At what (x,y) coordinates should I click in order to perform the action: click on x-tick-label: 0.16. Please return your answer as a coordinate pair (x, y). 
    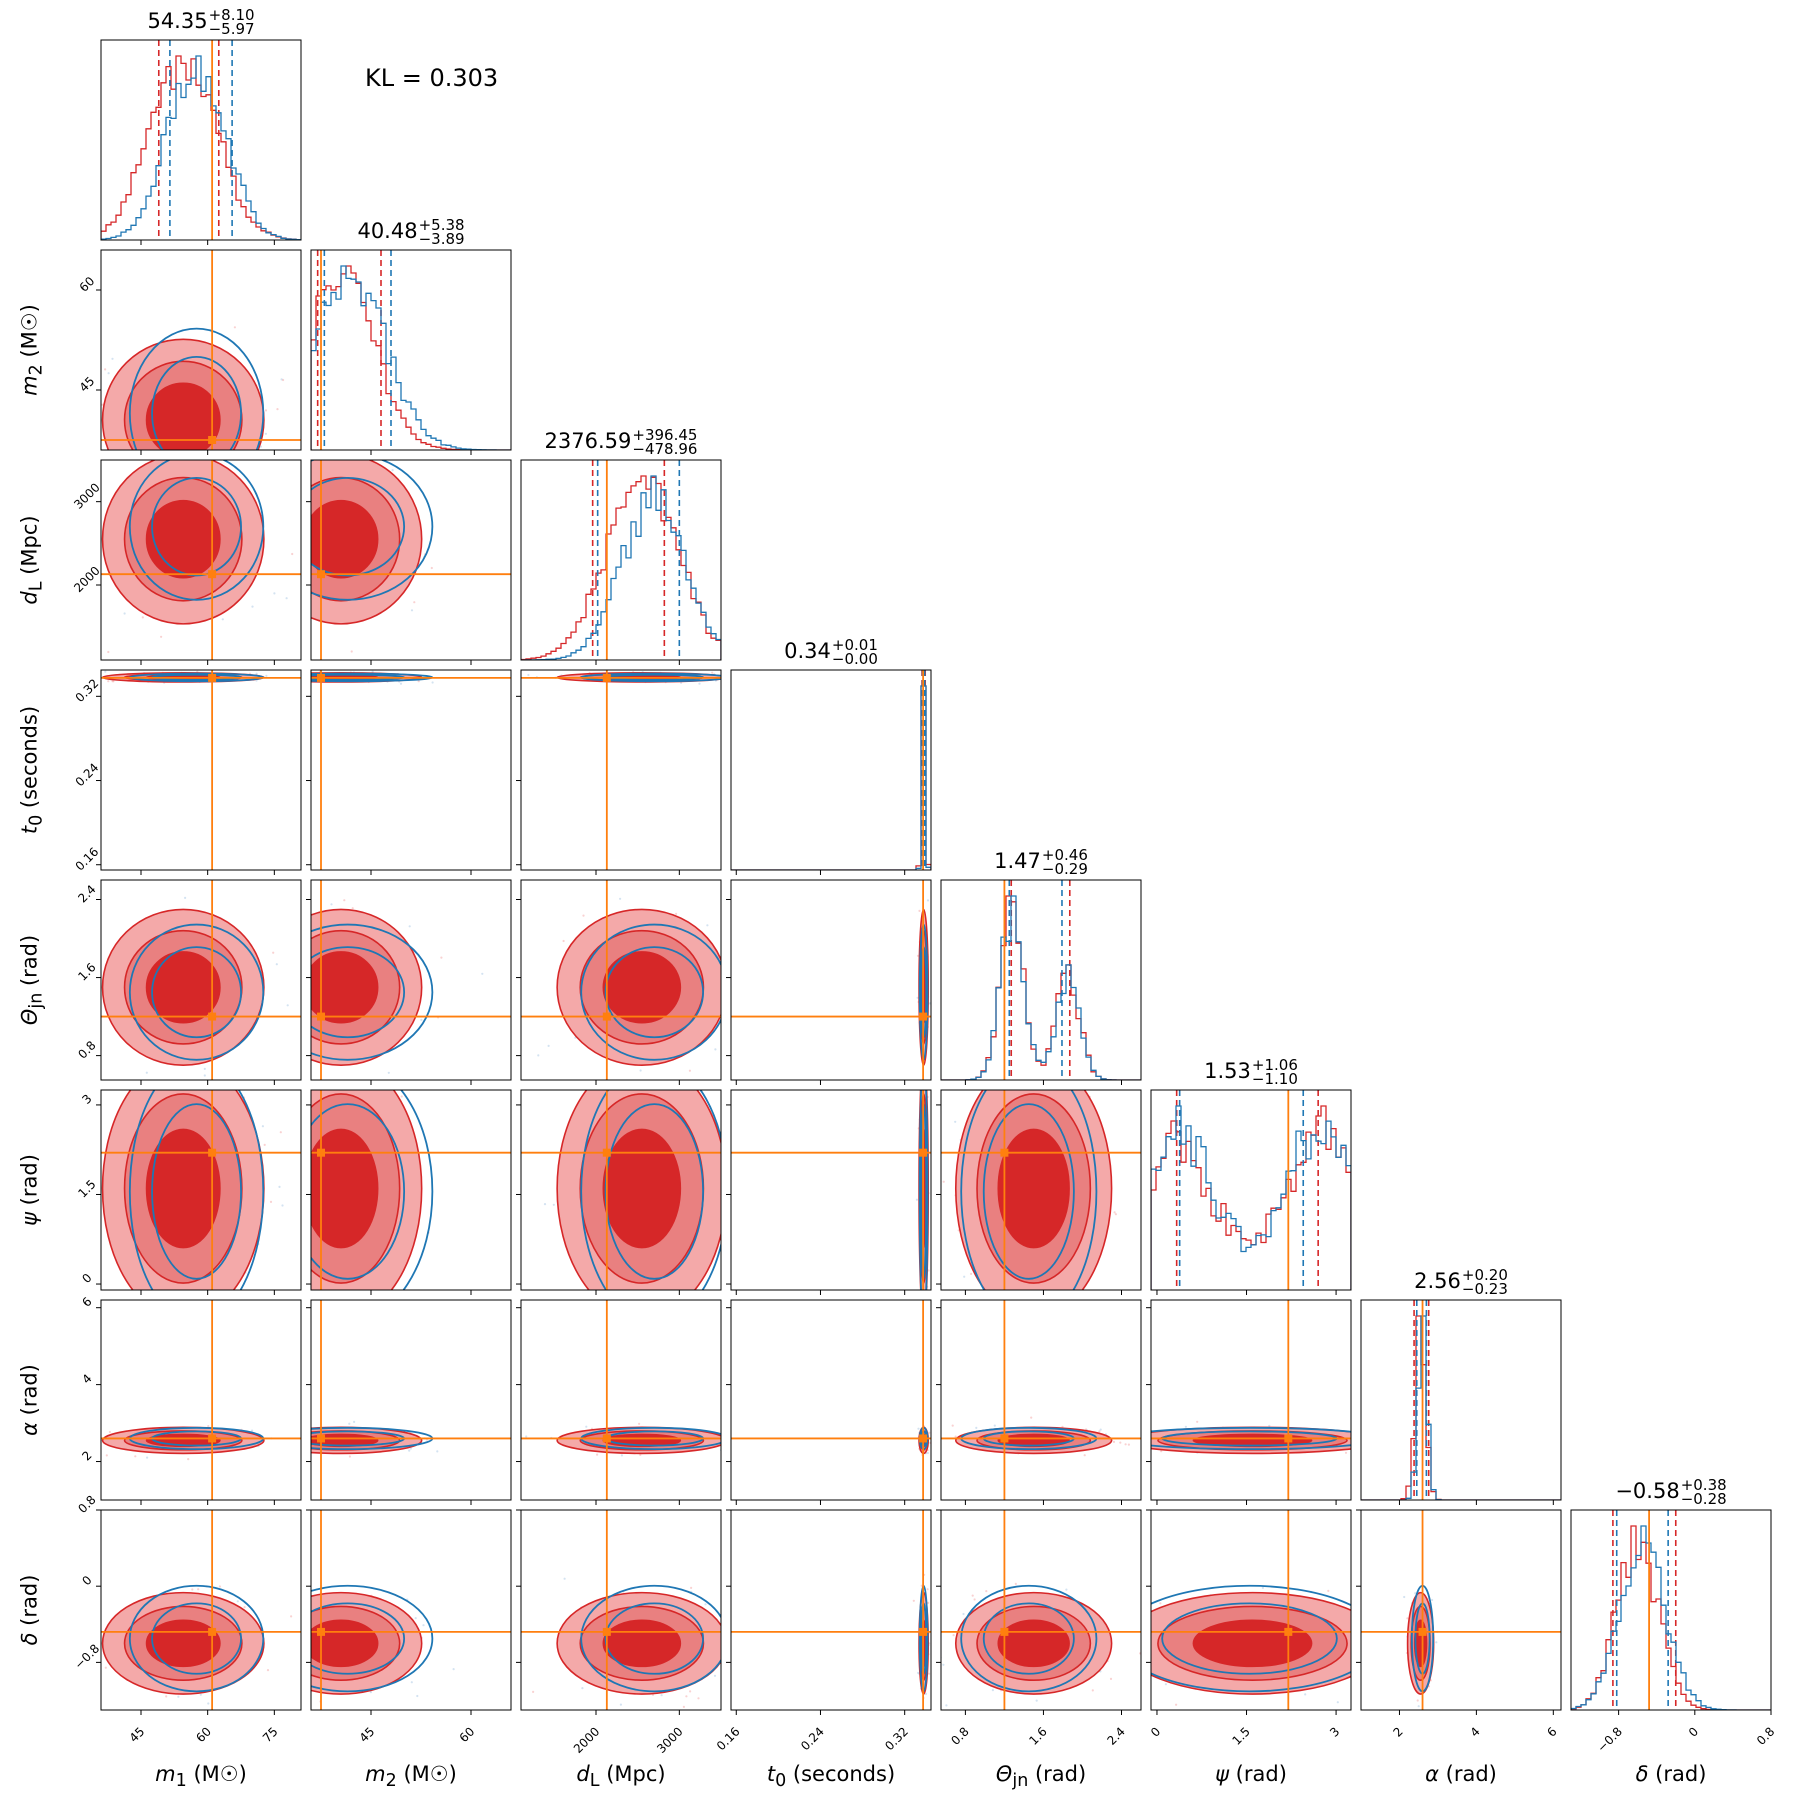
    Looking at the image, I should click on (728, 1738).